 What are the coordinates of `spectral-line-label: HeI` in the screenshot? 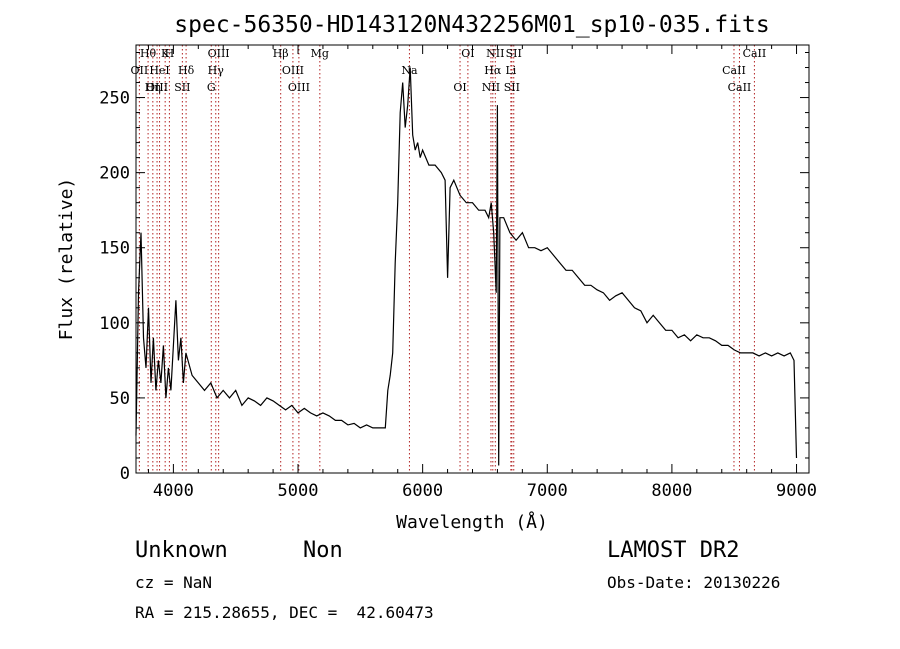 It's located at (159, 70).